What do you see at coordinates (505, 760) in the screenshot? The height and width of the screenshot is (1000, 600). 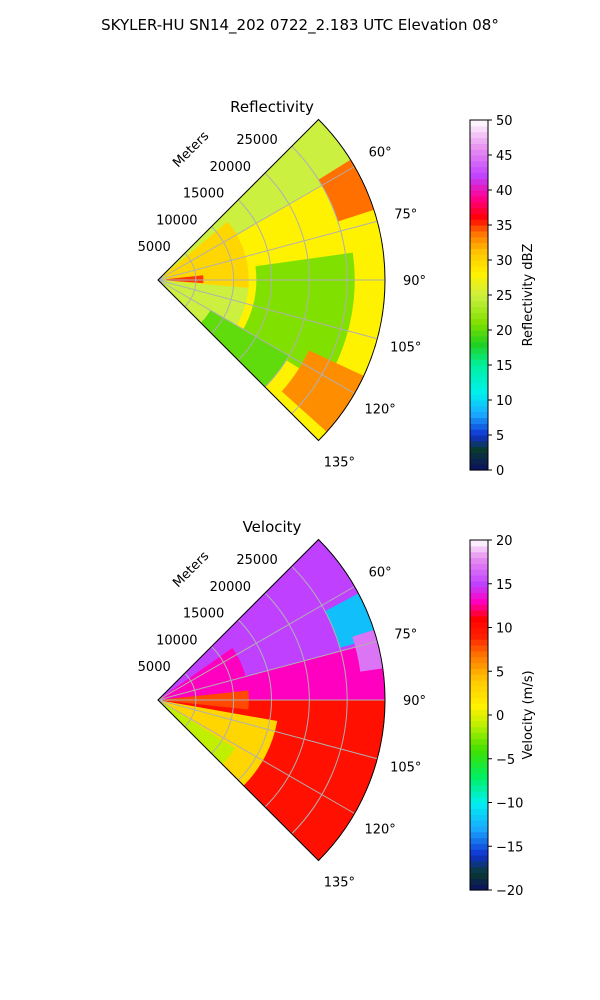 I see `colorbar-tick-label: −5` at bounding box center [505, 760].